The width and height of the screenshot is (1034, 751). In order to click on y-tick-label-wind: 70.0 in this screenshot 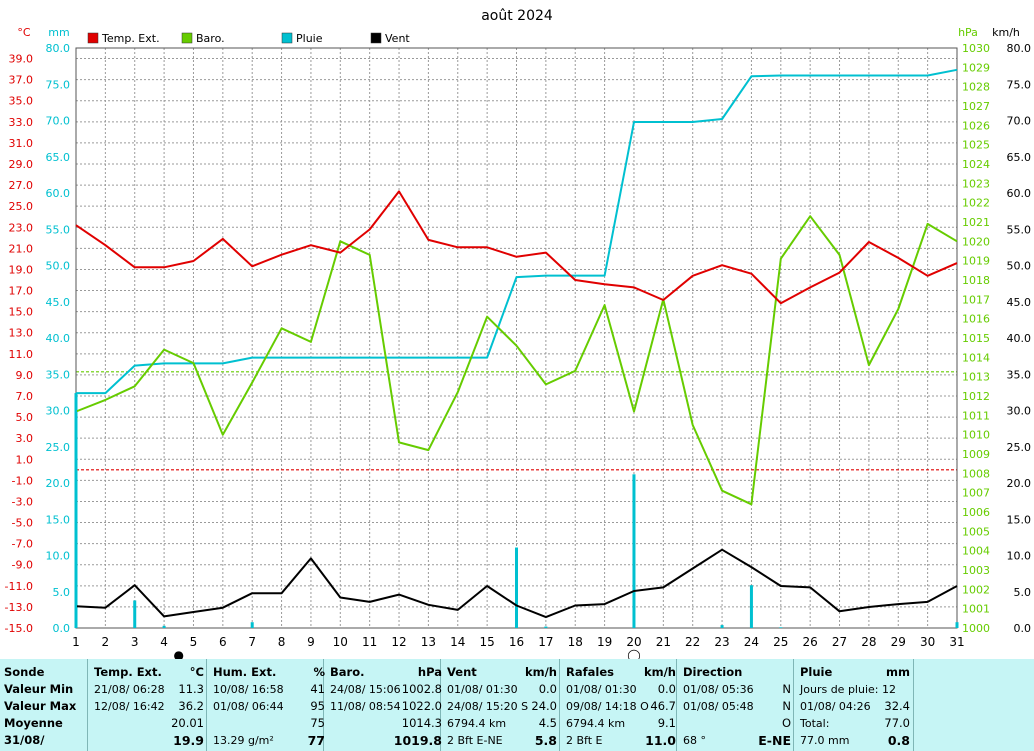, I will do `click(1019, 121)`.